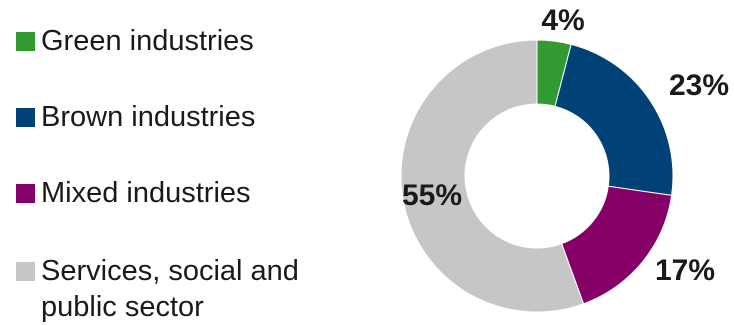 This screenshot has height=325, width=734. What do you see at coordinates (562, 20) in the screenshot?
I see `data-label-green: 4%` at bounding box center [562, 20].